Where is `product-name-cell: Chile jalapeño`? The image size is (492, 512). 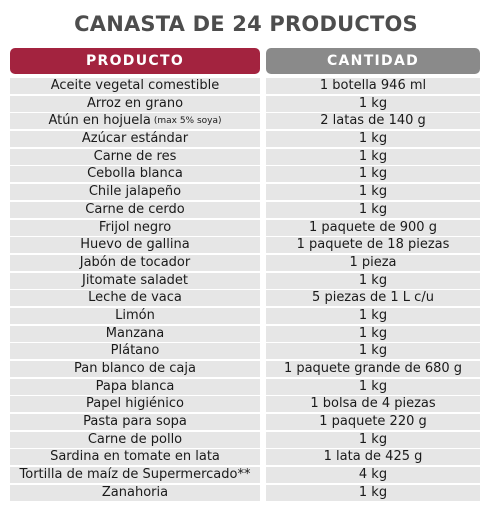
product-name-cell: Chile jalapeño is located at coordinates (135, 192).